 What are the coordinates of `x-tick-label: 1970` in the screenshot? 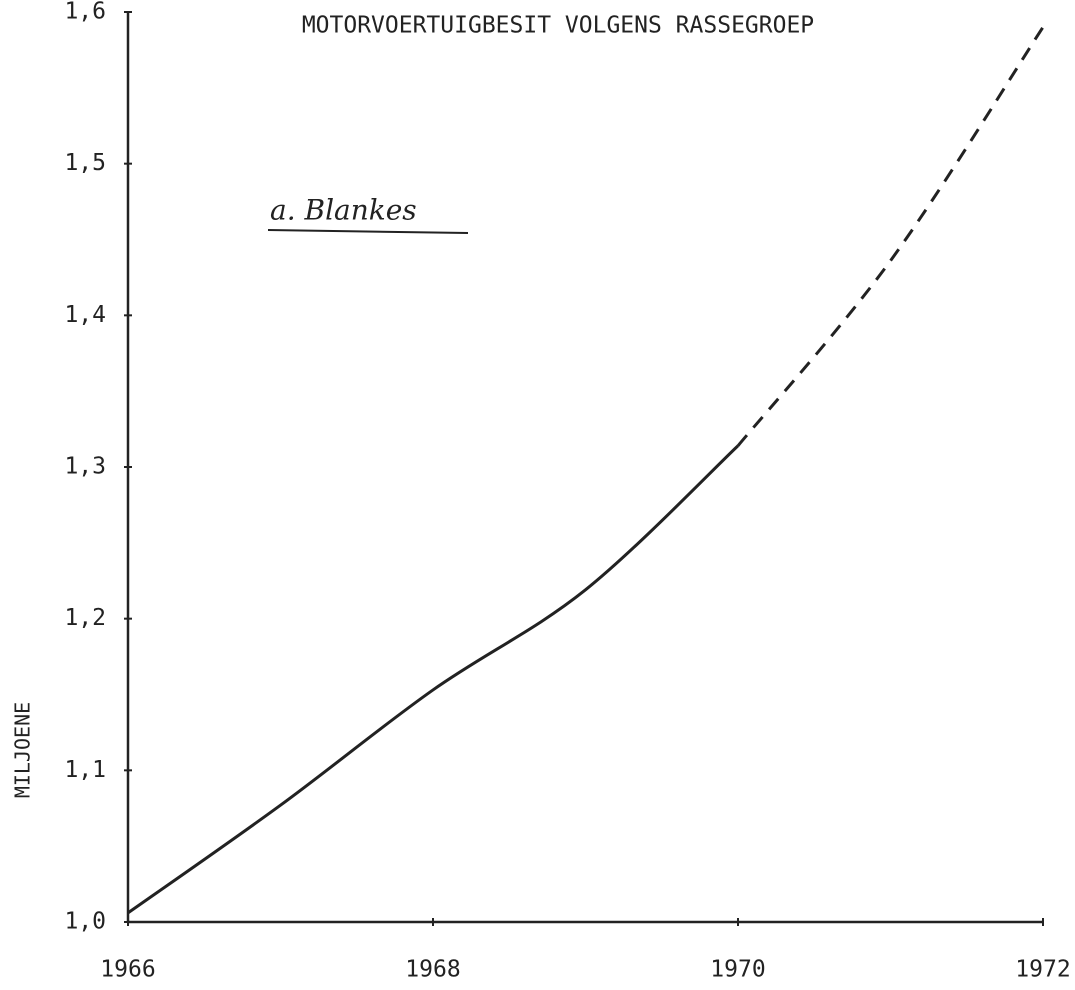 It's located at (737, 970).